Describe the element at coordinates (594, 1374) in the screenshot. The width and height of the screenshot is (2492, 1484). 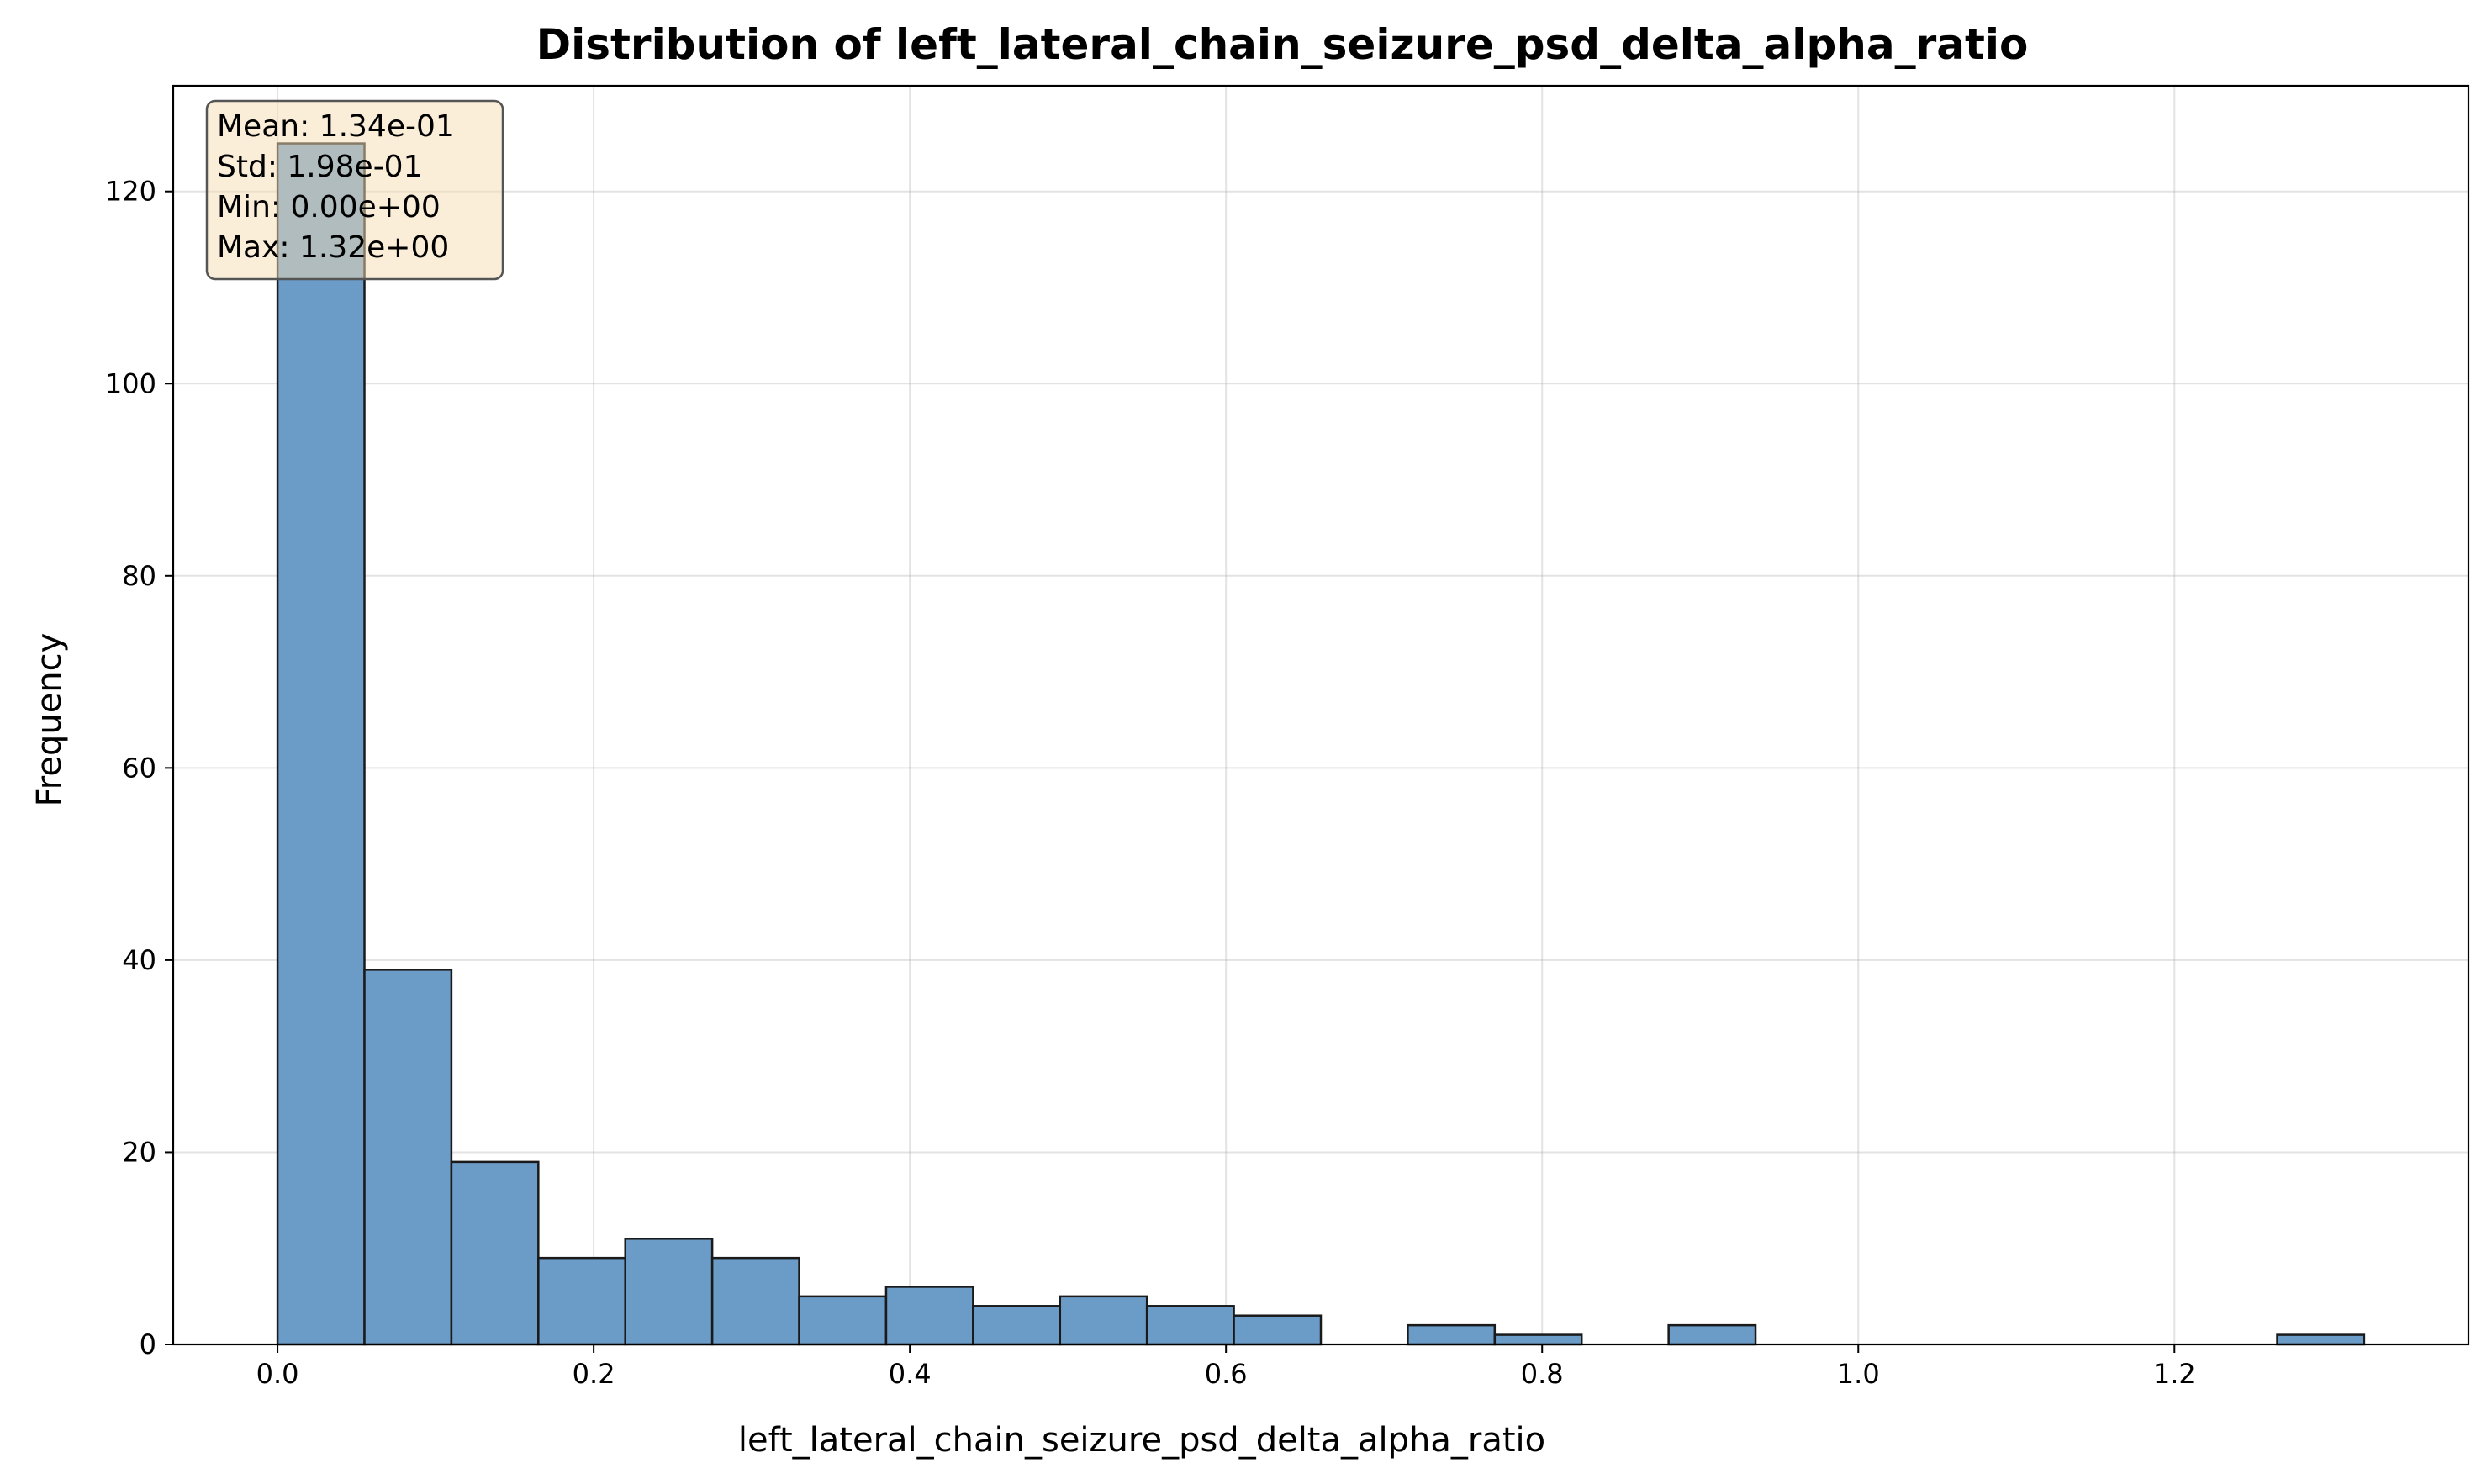
I see `x-tick-label: 0.2` at that location.